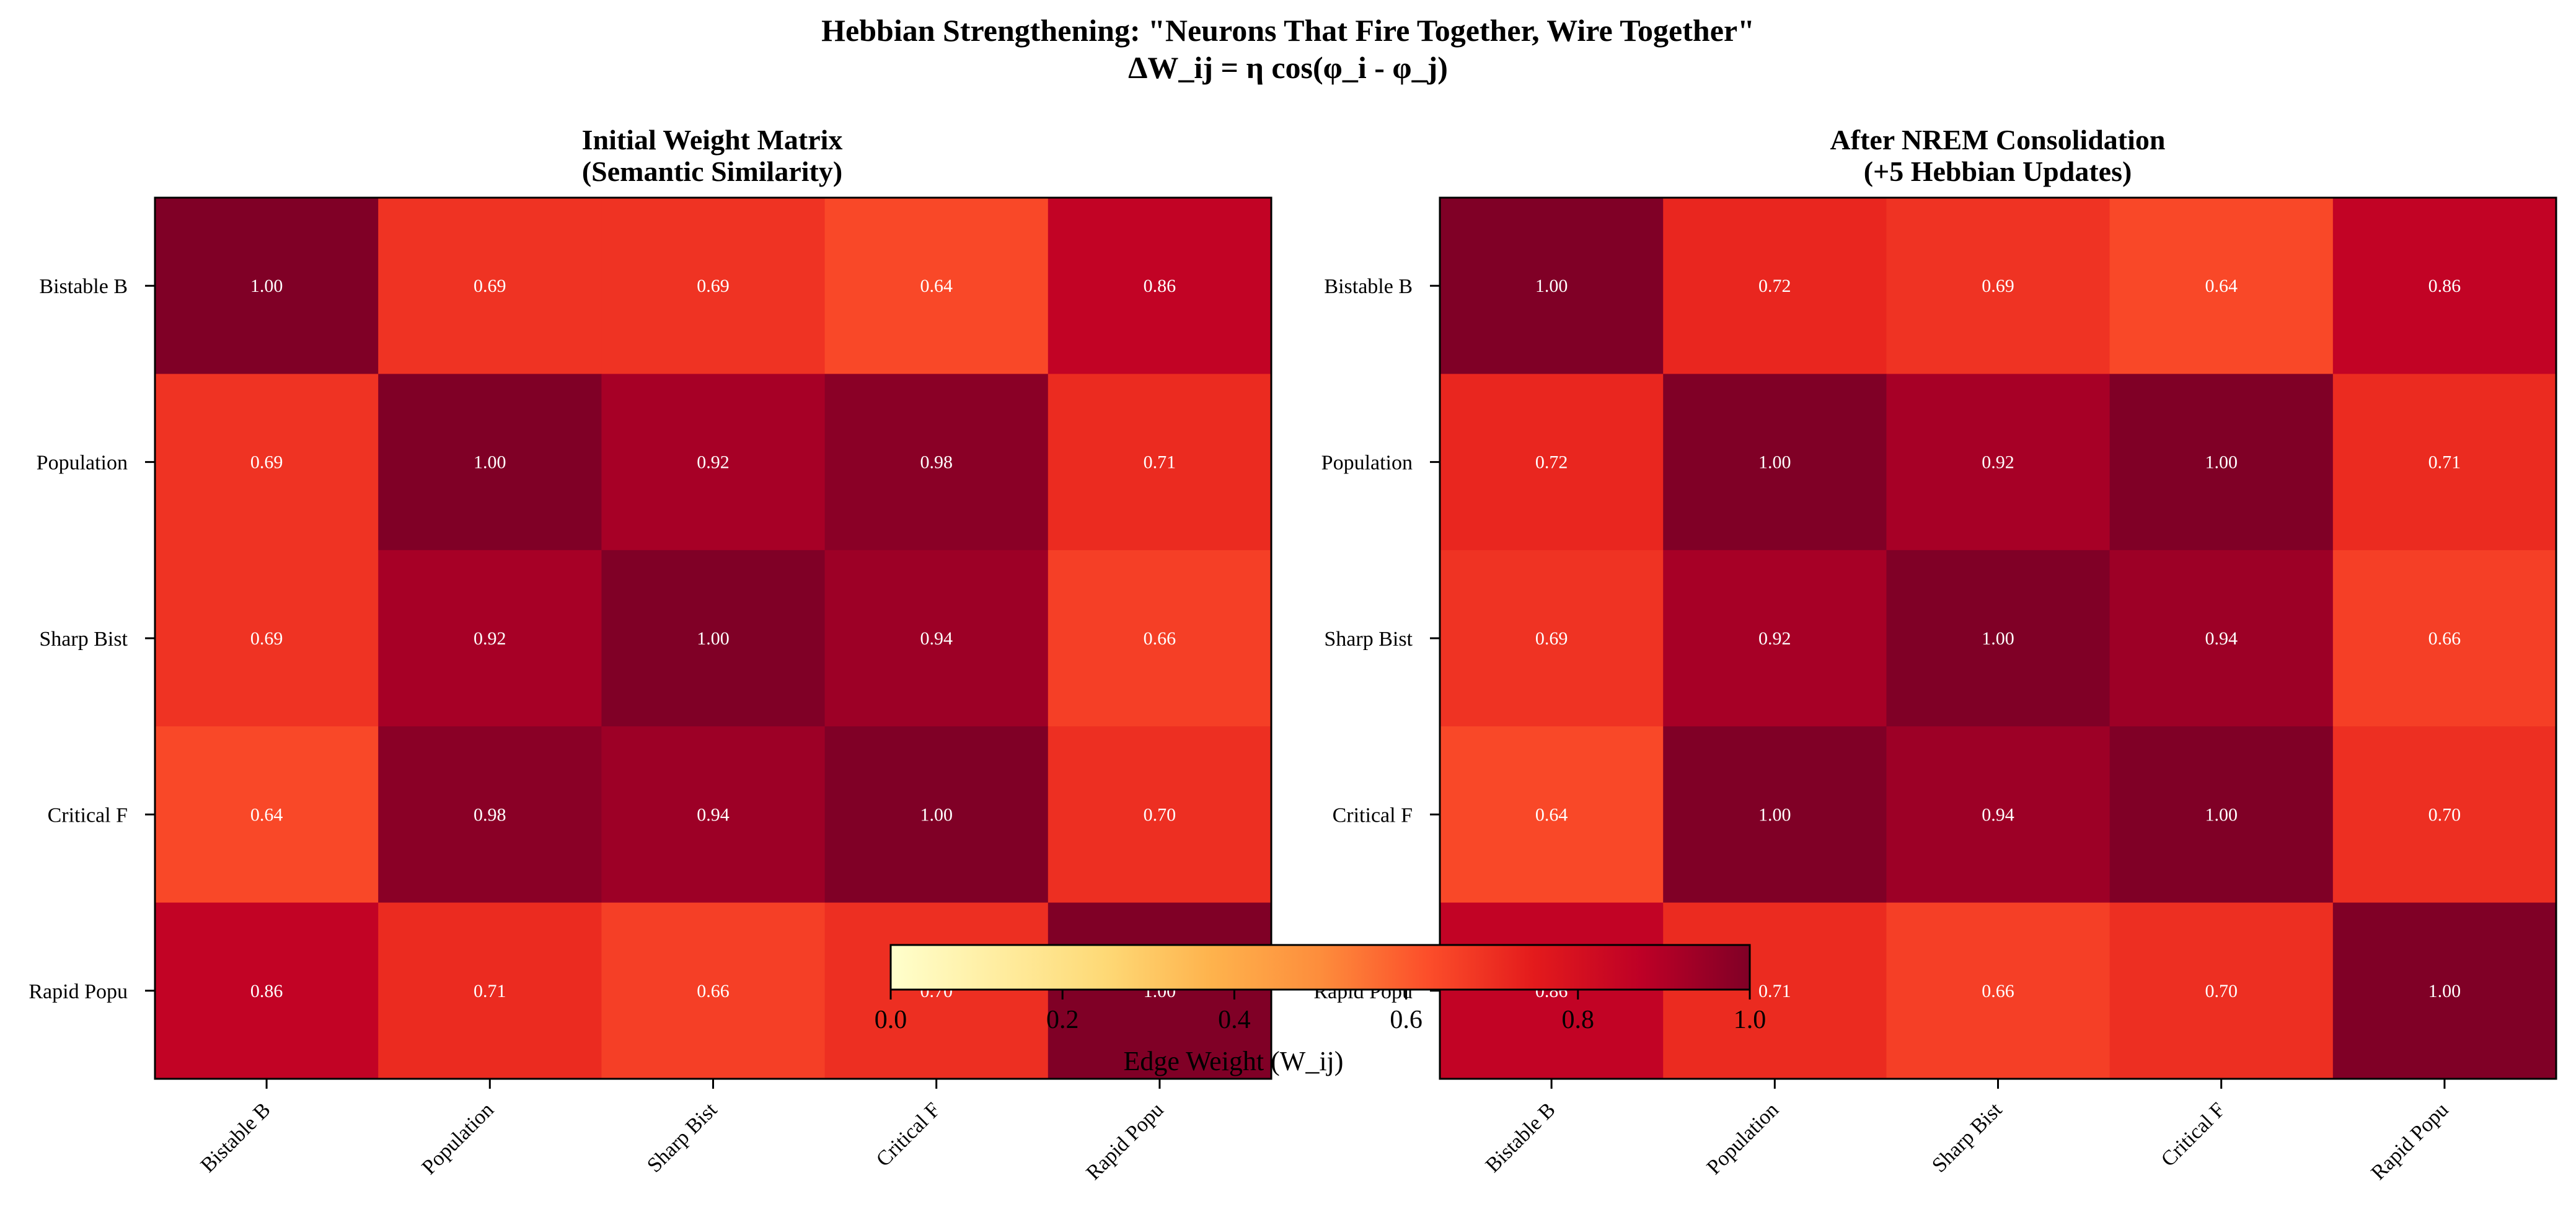 The image size is (2576, 1217). I want to click on panel-title: After NREM Consolidation, so click(1998, 140).